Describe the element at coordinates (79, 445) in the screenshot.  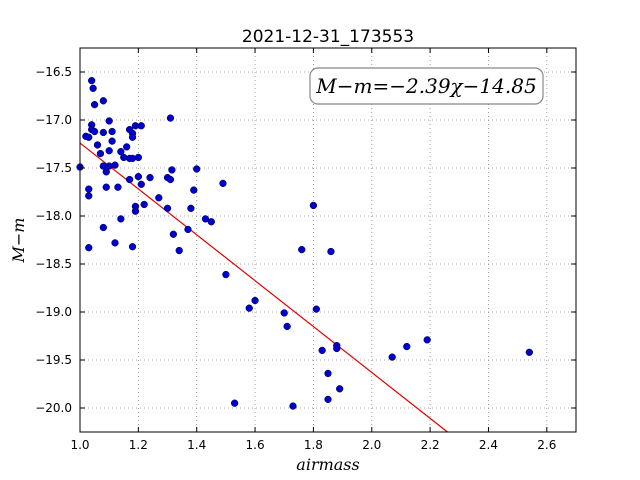
I see `x-tick-label: 1.0` at that location.